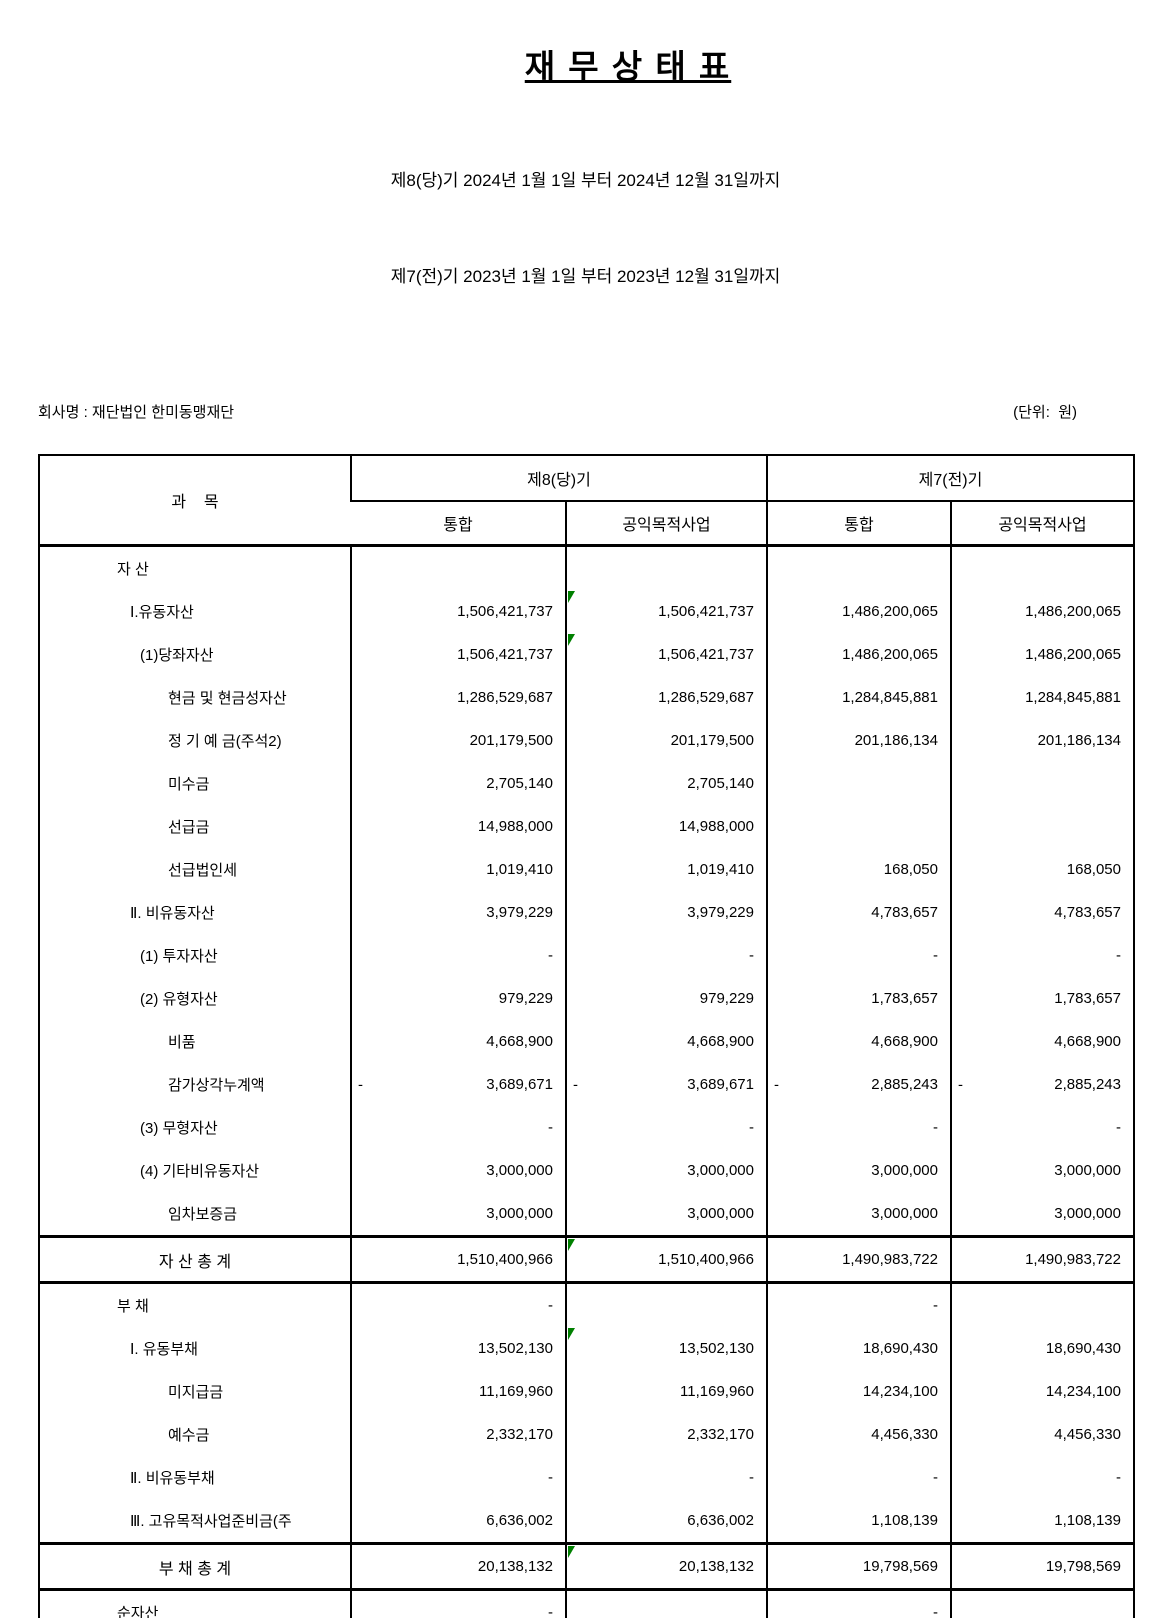  Describe the element at coordinates (585, 276) in the screenshot. I see `period-line-prior: 제7(전)기 2023년 1월 1일 부터 2023년 12월 31일까지` at that location.